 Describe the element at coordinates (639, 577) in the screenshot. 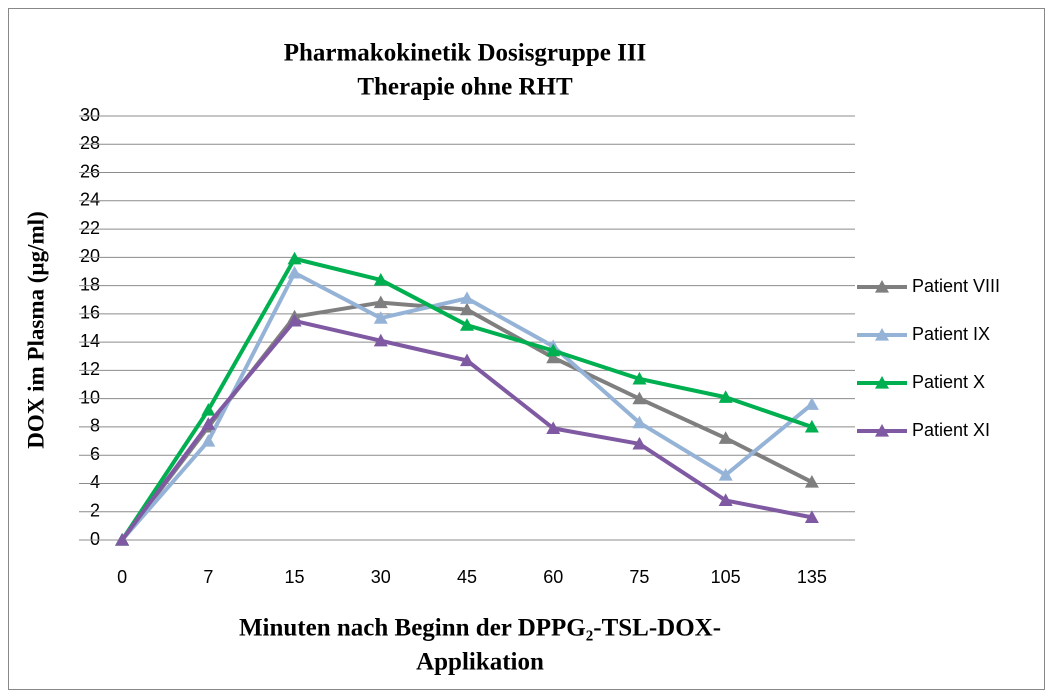

I see `x-tick-label: 75` at that location.